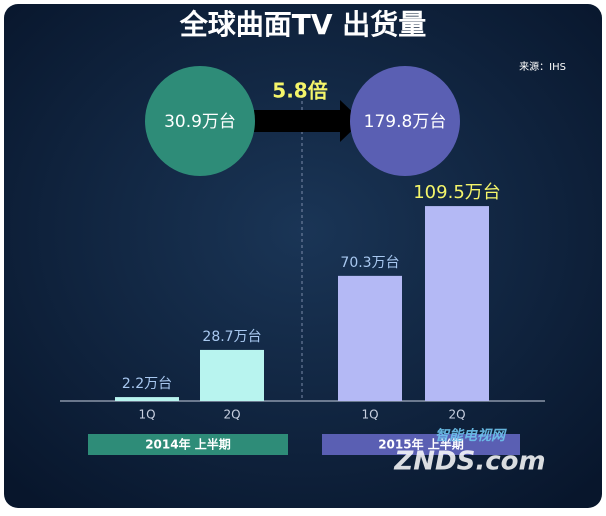 The height and width of the screenshot is (516, 606). I want to click on value-label: 28.7万台, so click(231, 337).